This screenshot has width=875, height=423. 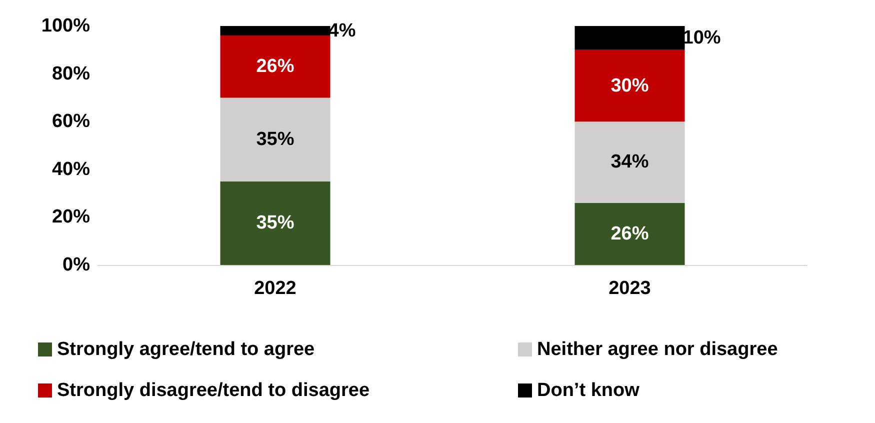 I want to click on y-tick-label: 0%, so click(x=76, y=265).